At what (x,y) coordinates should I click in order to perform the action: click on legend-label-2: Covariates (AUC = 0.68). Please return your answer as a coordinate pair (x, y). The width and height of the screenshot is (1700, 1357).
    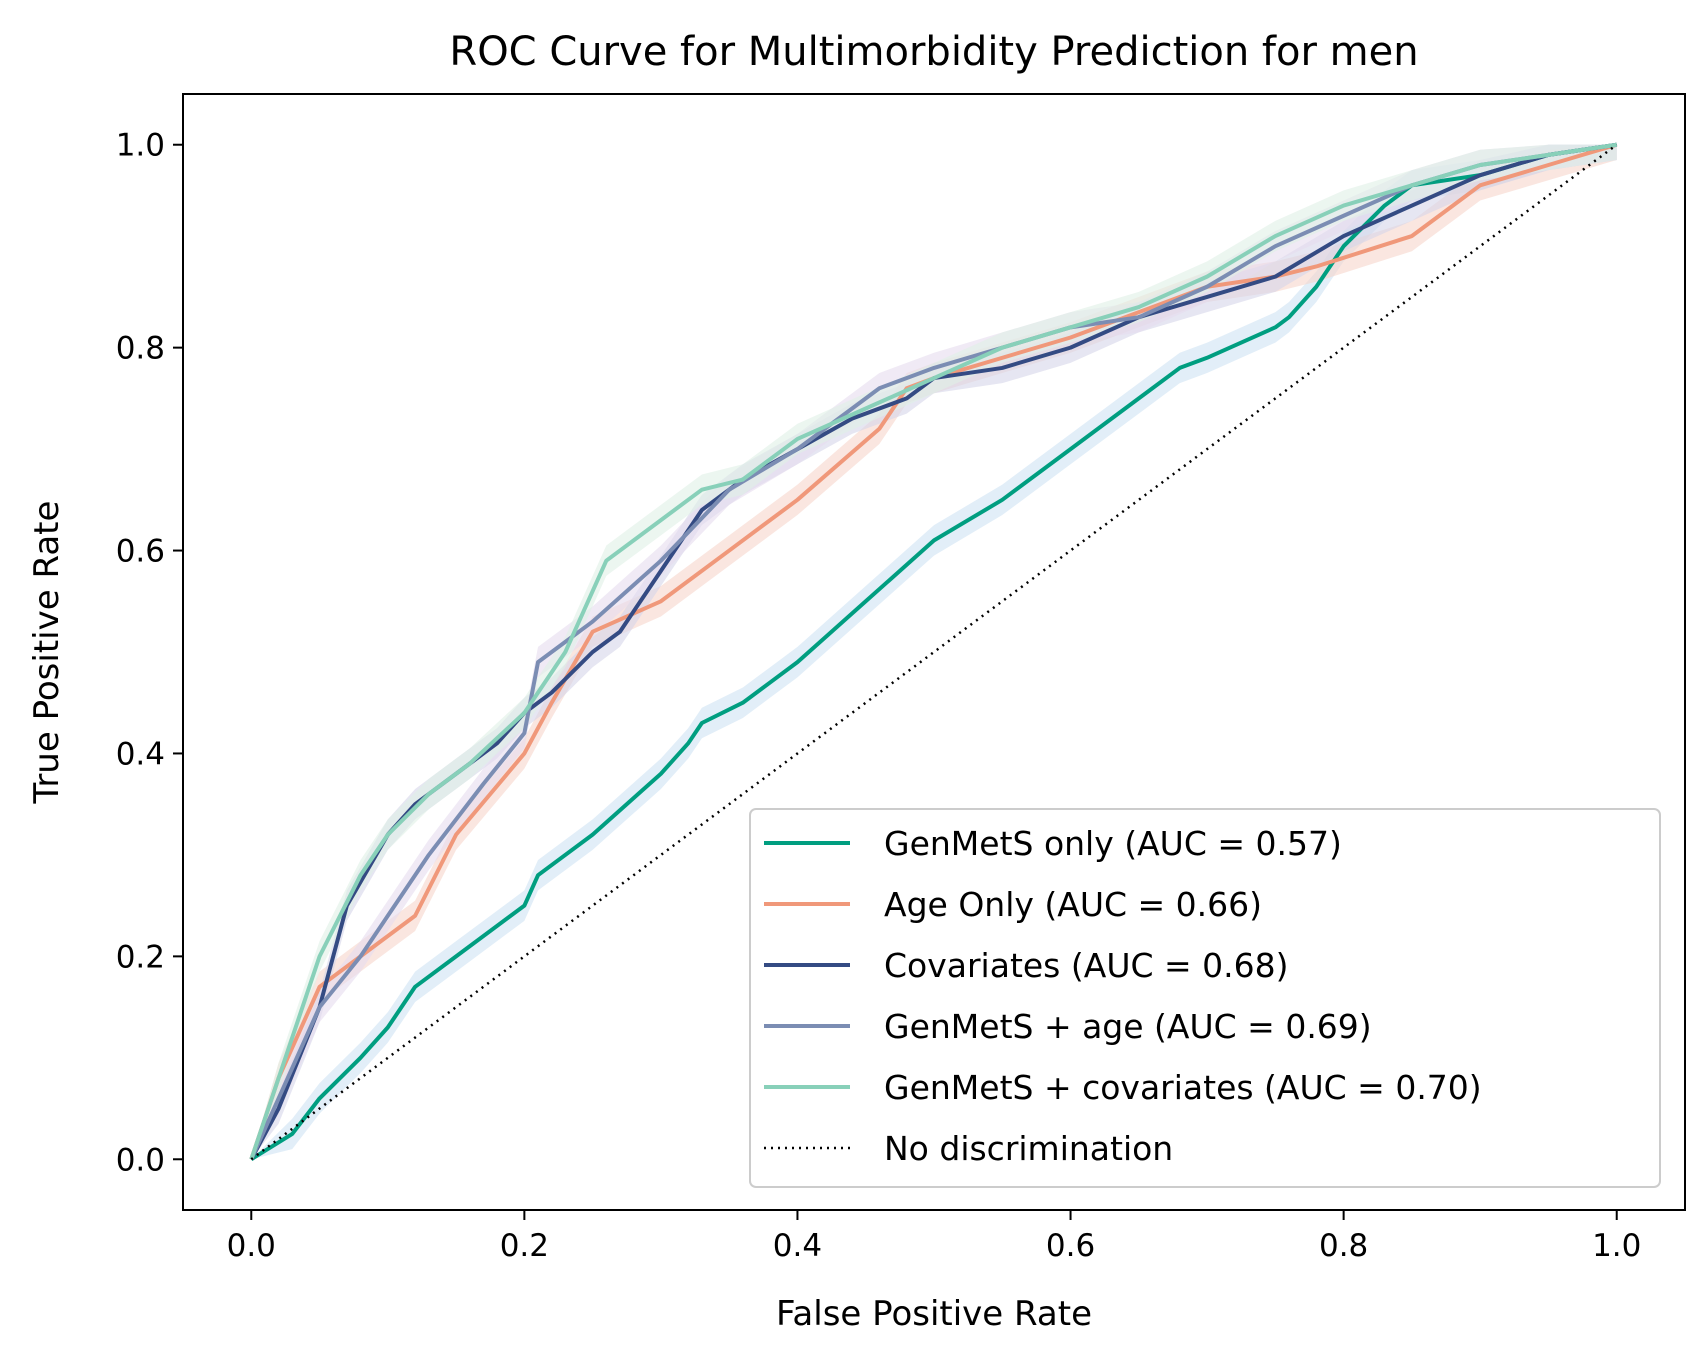
    Looking at the image, I should click on (1086, 965).